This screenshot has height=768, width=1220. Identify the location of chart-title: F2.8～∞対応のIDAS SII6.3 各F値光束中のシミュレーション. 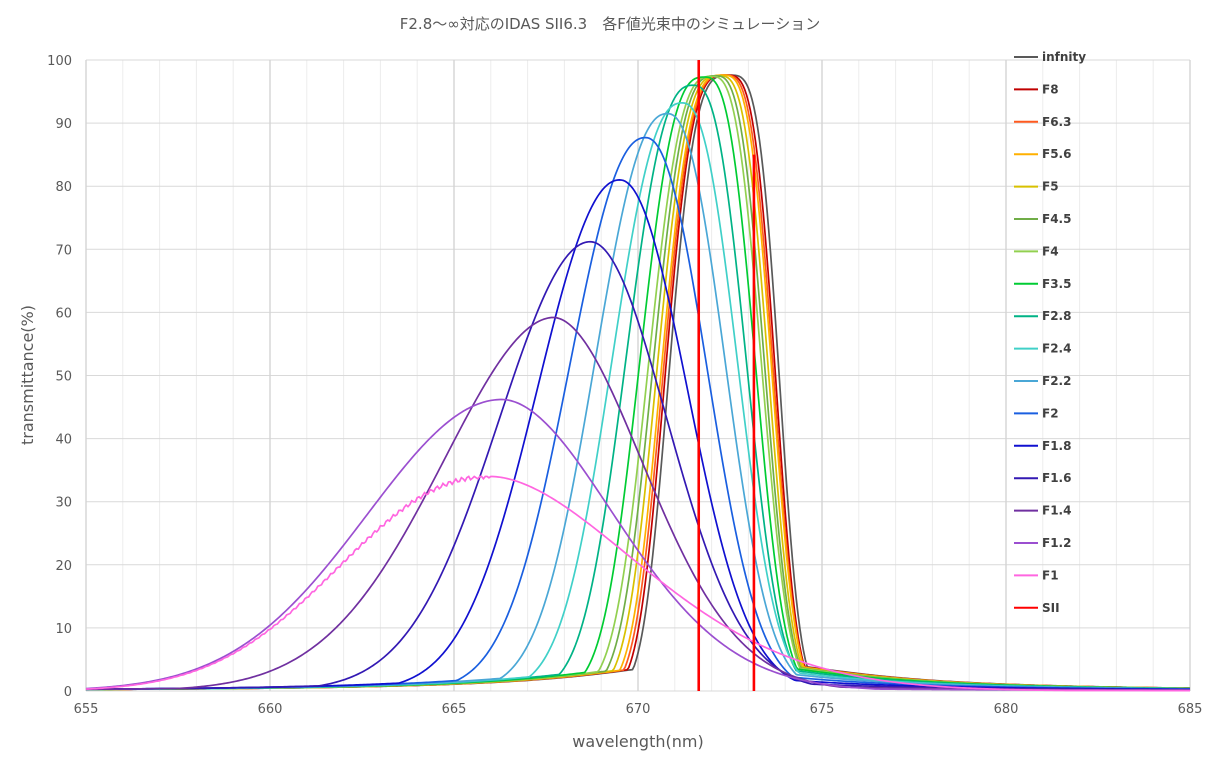
(610, 24).